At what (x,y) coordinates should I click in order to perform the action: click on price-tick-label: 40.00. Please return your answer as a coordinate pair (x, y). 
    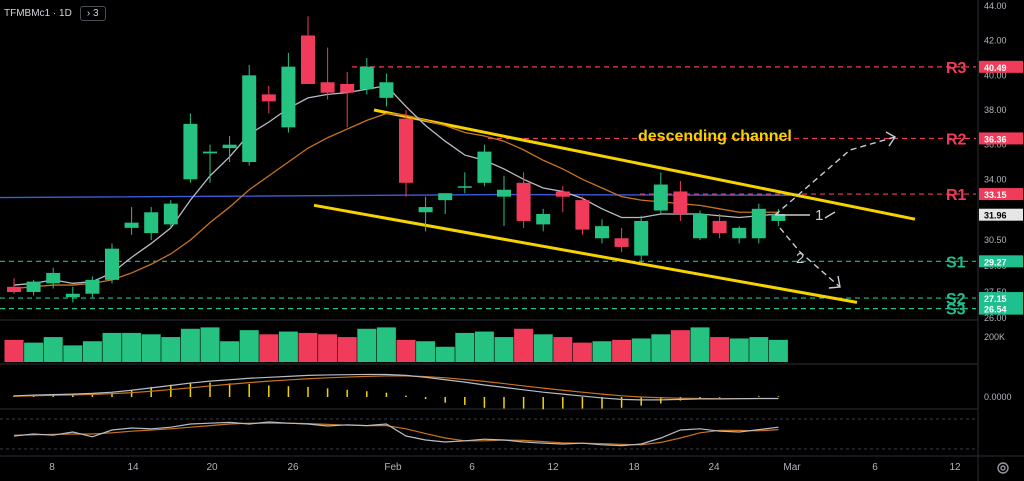
    Looking at the image, I should click on (995, 75).